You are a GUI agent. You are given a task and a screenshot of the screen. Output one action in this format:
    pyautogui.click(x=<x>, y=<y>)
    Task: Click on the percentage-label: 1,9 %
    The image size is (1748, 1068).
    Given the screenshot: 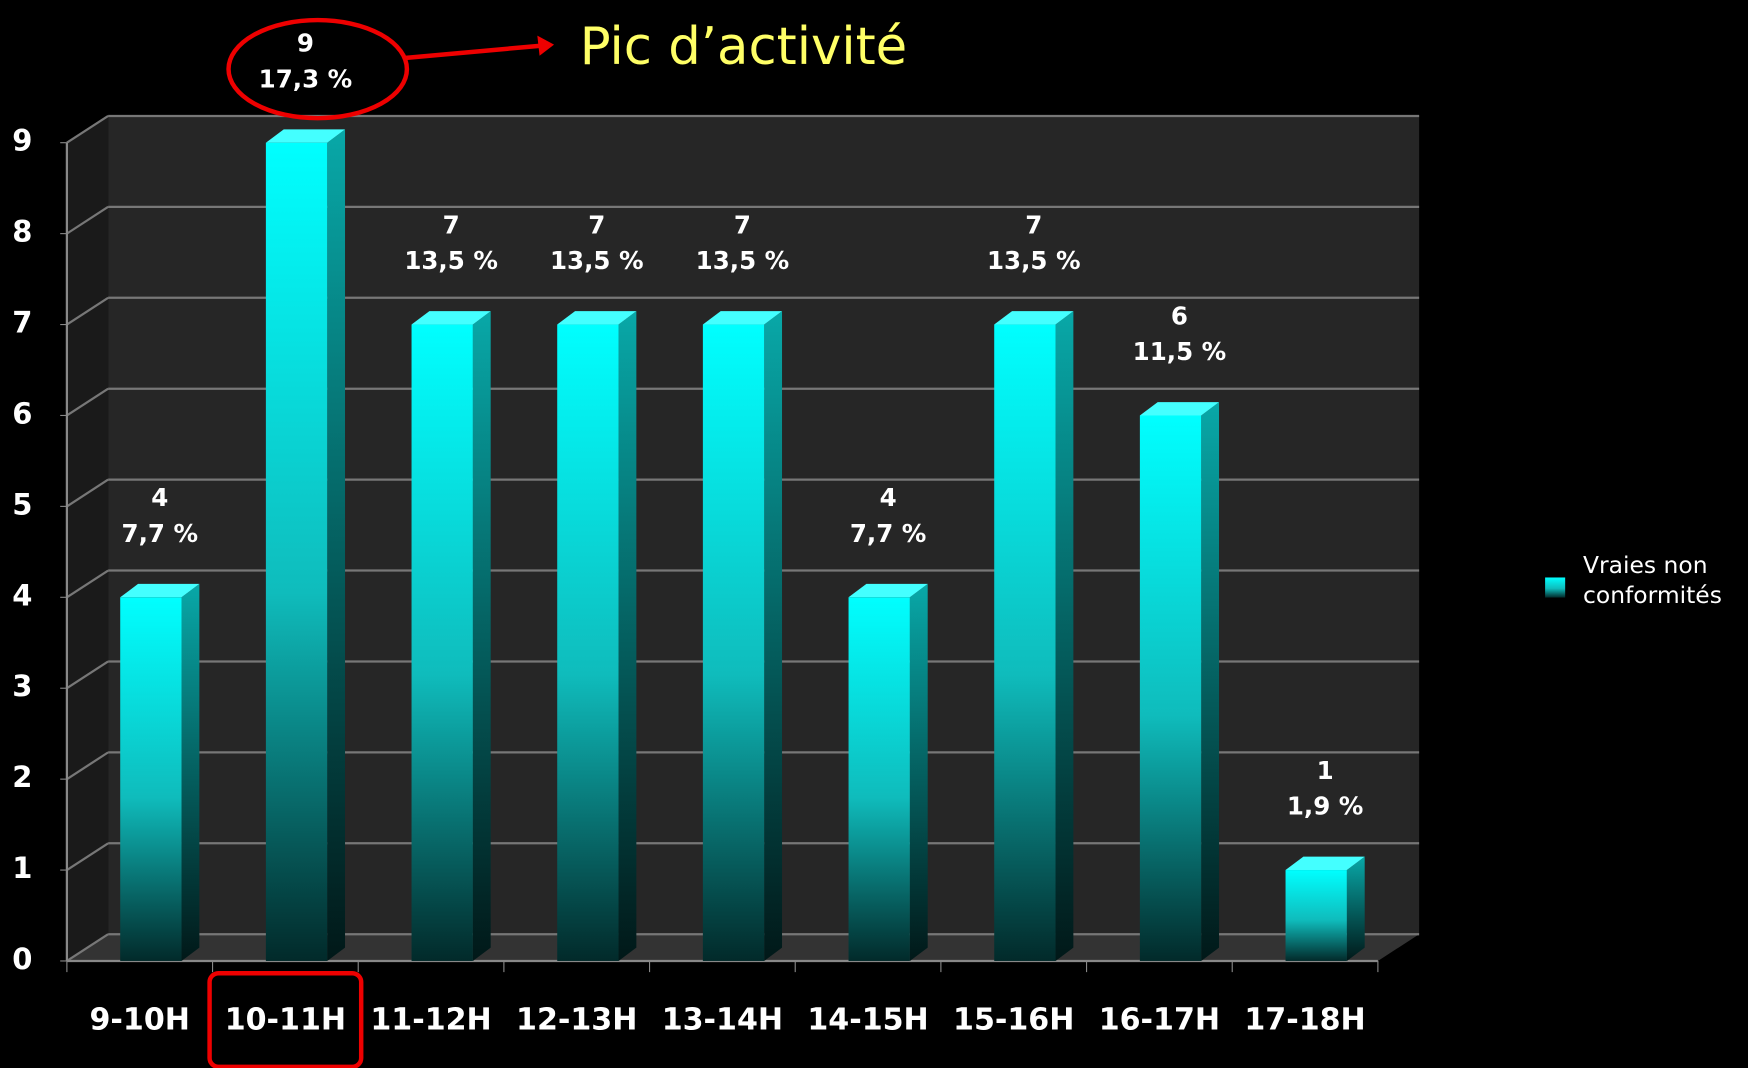 What is the action you would take?
    pyautogui.click(x=1325, y=806)
    